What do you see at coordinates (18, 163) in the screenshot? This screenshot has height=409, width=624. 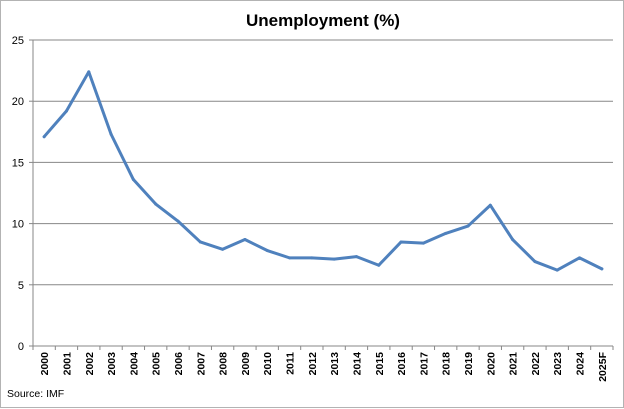 I see `y-tick-label: 15` at bounding box center [18, 163].